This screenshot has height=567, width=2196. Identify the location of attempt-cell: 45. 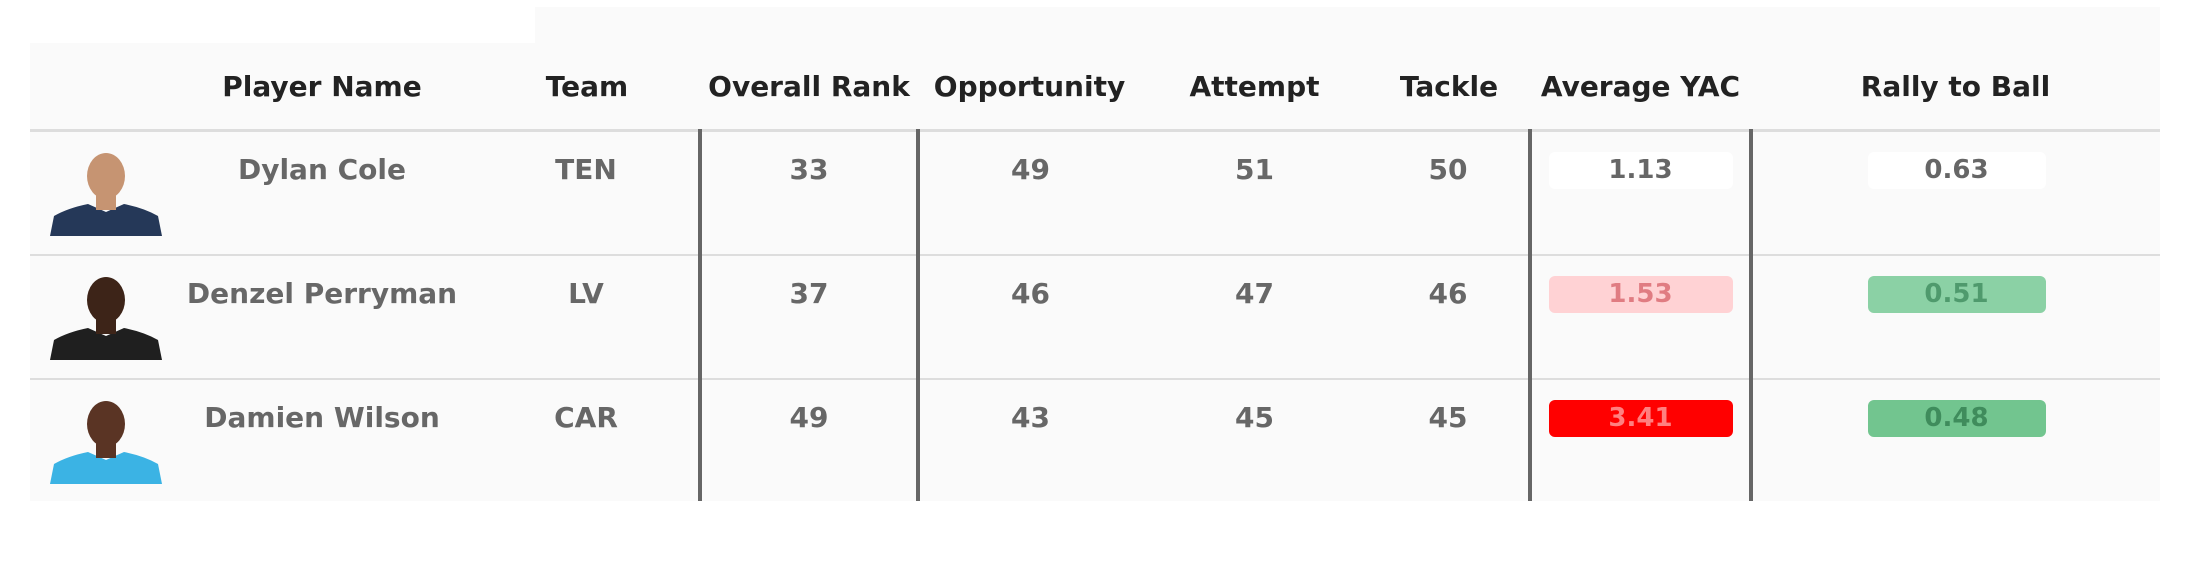
(1254, 440).